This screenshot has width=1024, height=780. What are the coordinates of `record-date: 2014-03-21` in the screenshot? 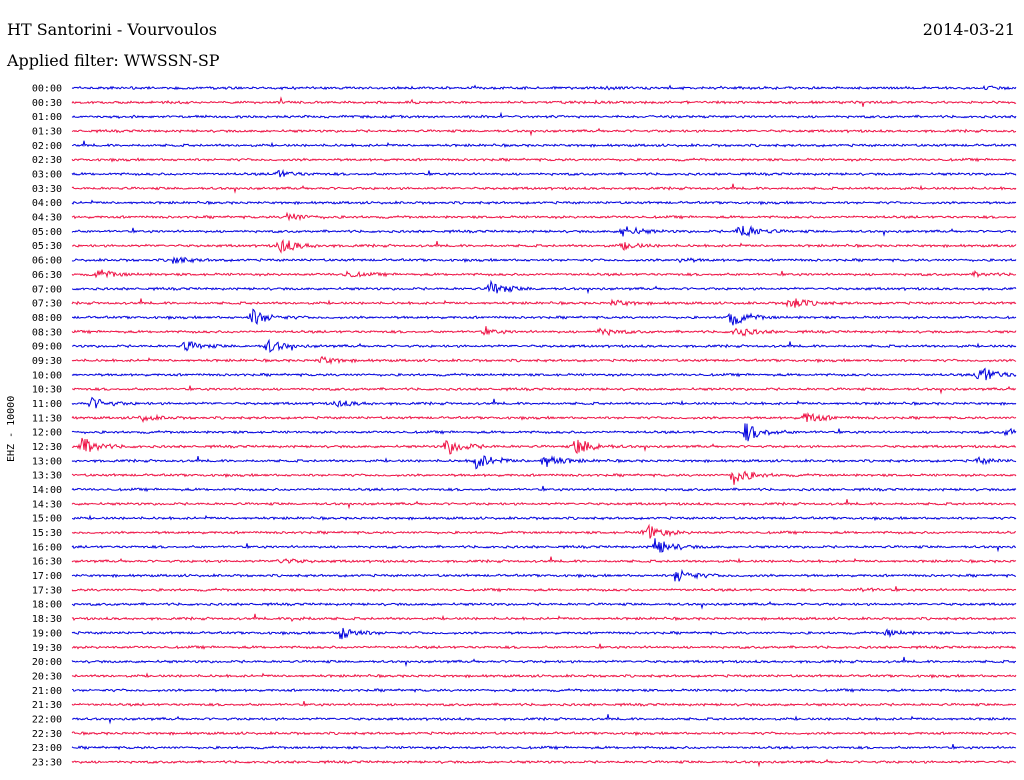 It's located at (968, 29).